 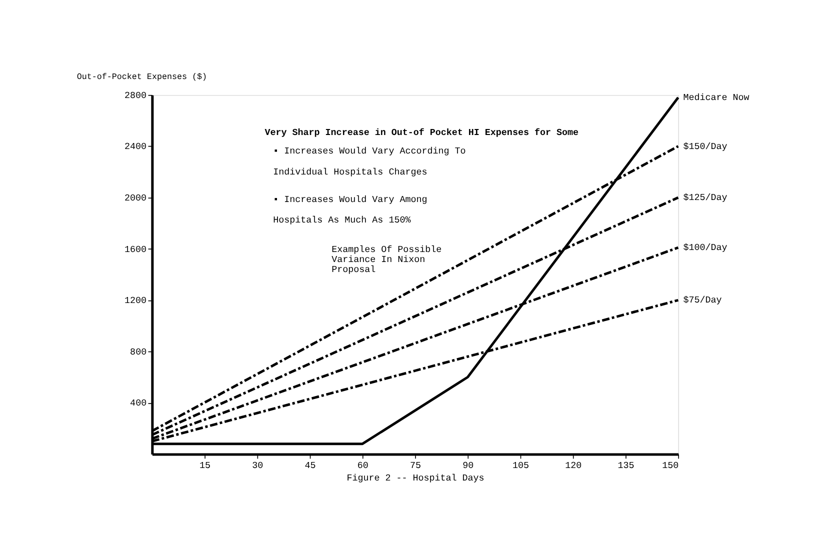 I want to click on y-axis-title: Out-of-Pocket Expenses ($), so click(x=142, y=77).